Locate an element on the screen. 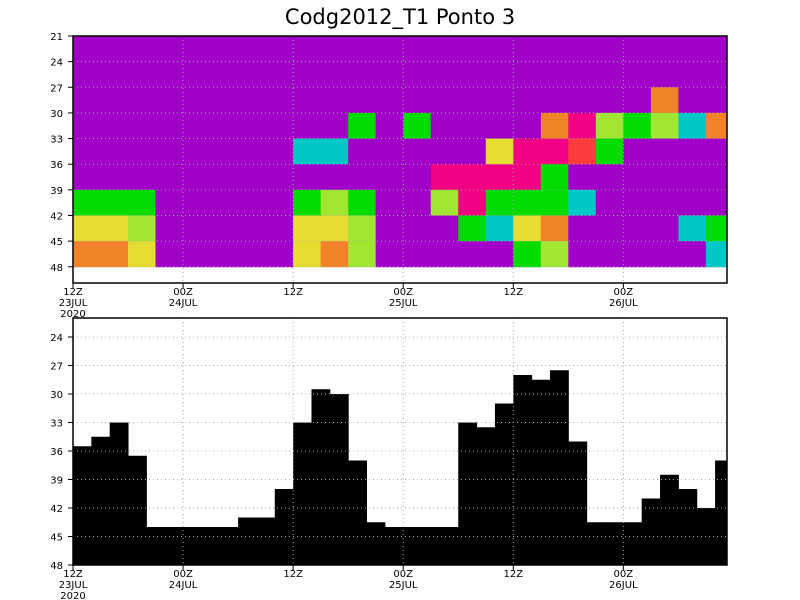 The width and height of the screenshot is (800, 600). y-tick-label: 48 is located at coordinates (56, 268).